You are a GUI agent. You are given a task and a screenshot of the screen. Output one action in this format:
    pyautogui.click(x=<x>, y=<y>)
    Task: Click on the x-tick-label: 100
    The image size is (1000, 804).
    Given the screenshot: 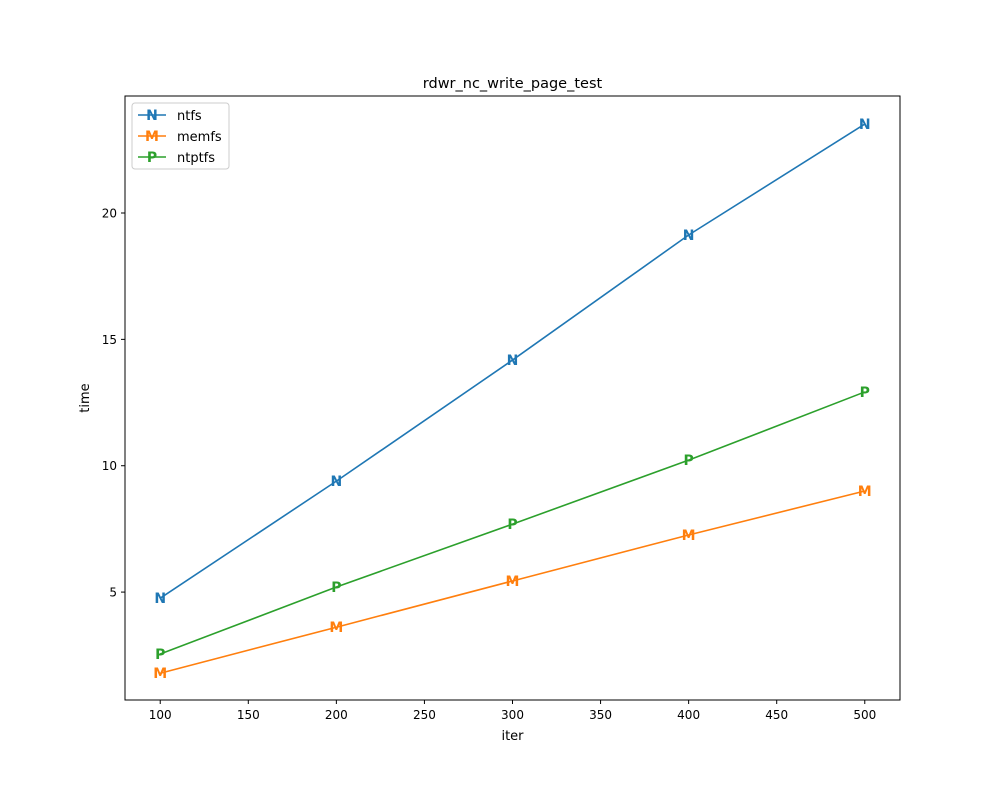 What is the action you would take?
    pyautogui.click(x=160, y=715)
    